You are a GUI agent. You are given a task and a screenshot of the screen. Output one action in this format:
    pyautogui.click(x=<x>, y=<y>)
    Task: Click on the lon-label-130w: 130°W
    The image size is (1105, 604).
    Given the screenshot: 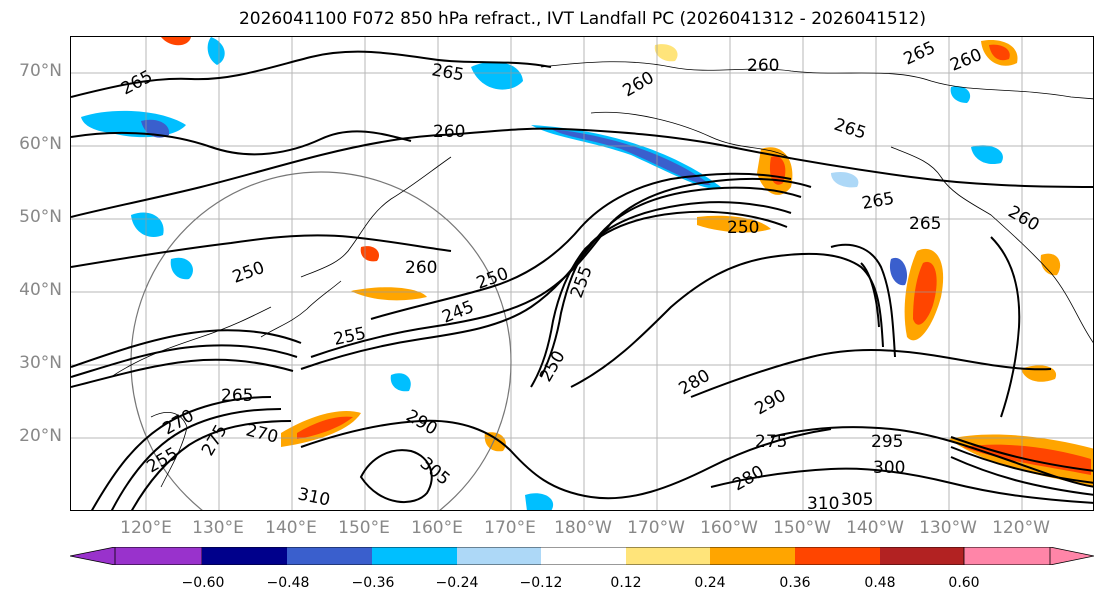 What is the action you would take?
    pyautogui.click(x=948, y=528)
    